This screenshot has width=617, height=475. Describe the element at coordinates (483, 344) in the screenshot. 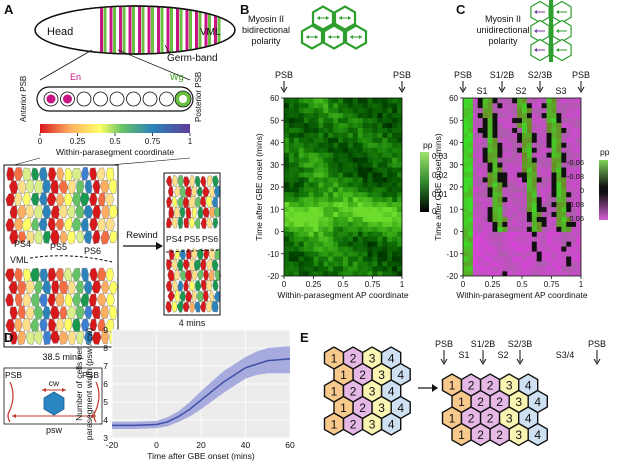

I see `e-marker-label: S1/2B` at that location.